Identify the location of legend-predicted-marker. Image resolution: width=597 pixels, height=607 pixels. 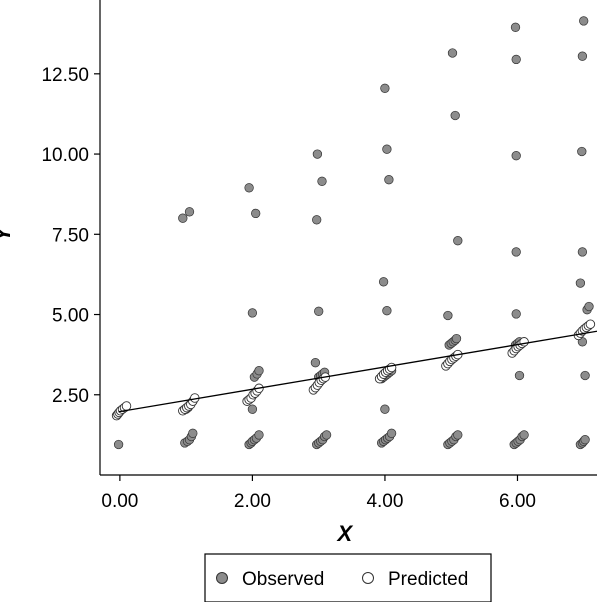
(368, 578).